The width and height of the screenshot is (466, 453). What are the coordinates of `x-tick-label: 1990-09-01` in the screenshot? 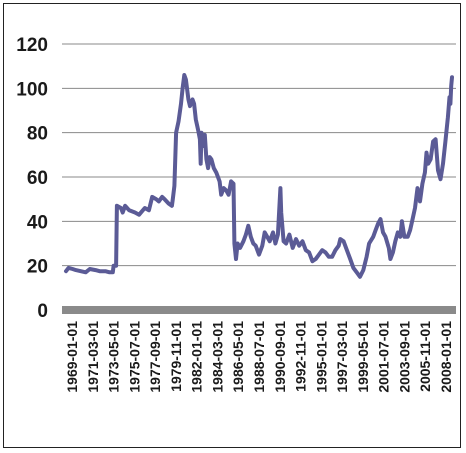 It's located at (280, 357).